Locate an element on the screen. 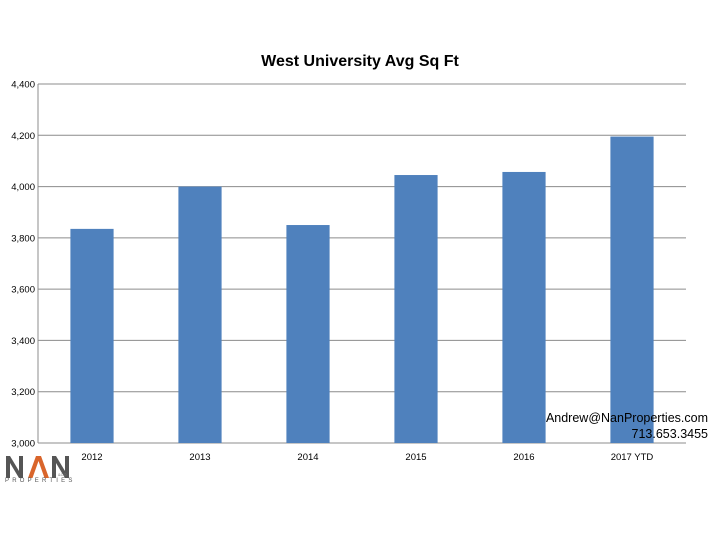 Image resolution: width=720 pixels, height=540 pixels. contact-email: Andrew@NanProperties.com is located at coordinates (626, 418).